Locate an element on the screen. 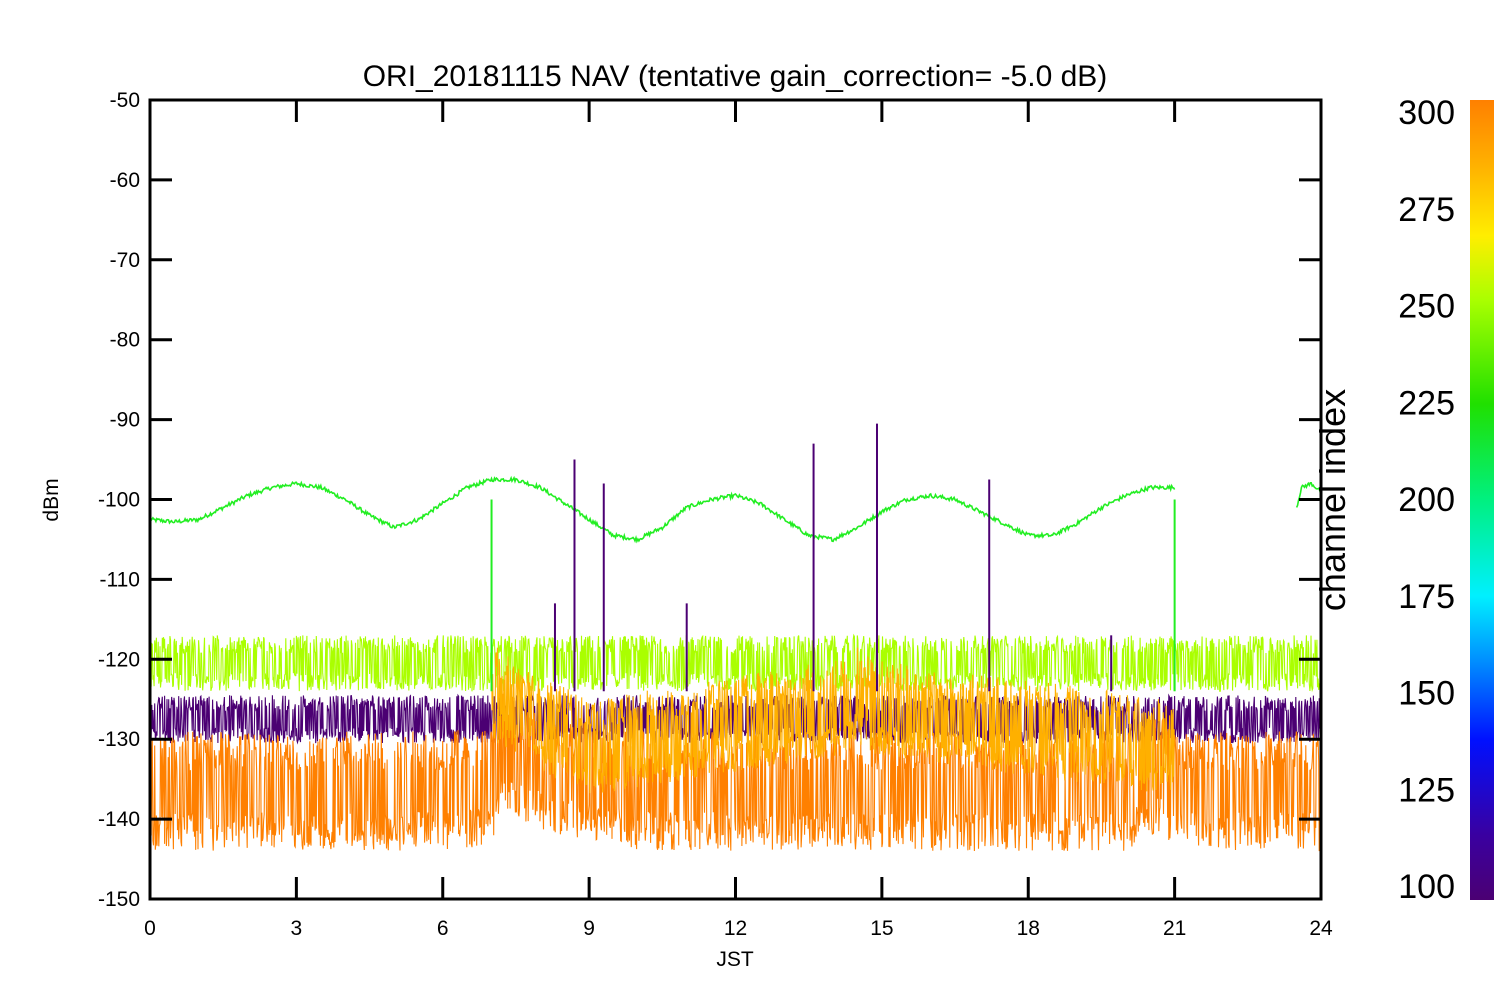 This screenshot has height=1000, width=1500. series-2-trace is located at coordinates (735, 663).